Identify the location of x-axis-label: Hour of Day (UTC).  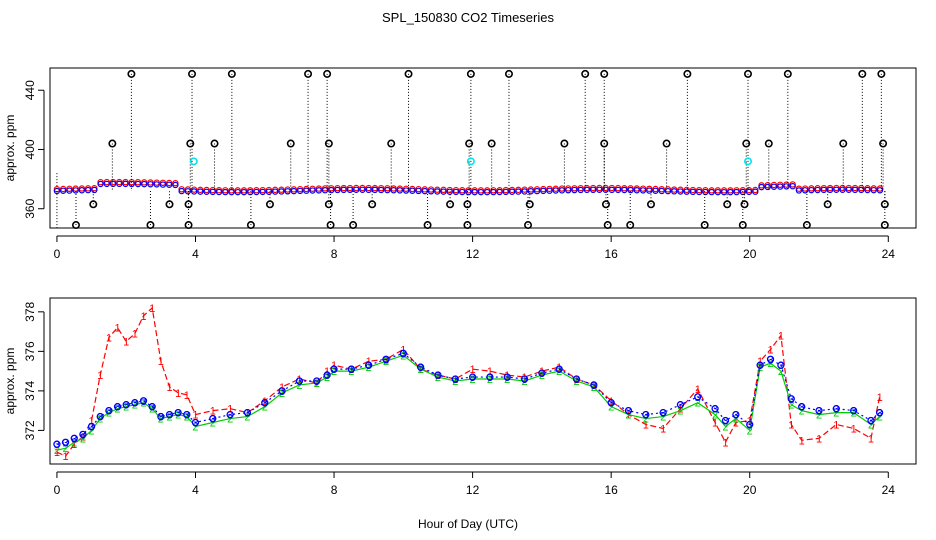
(468, 524).